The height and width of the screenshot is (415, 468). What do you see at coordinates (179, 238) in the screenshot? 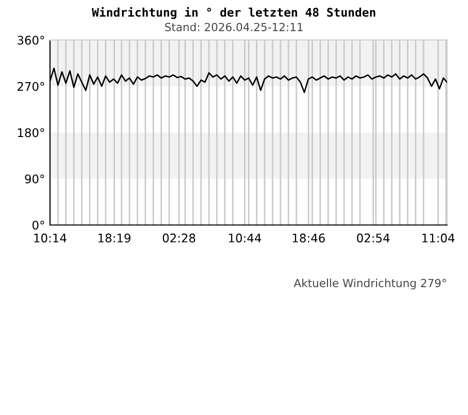
I see `x-tick-label: 02:28` at bounding box center [179, 238].